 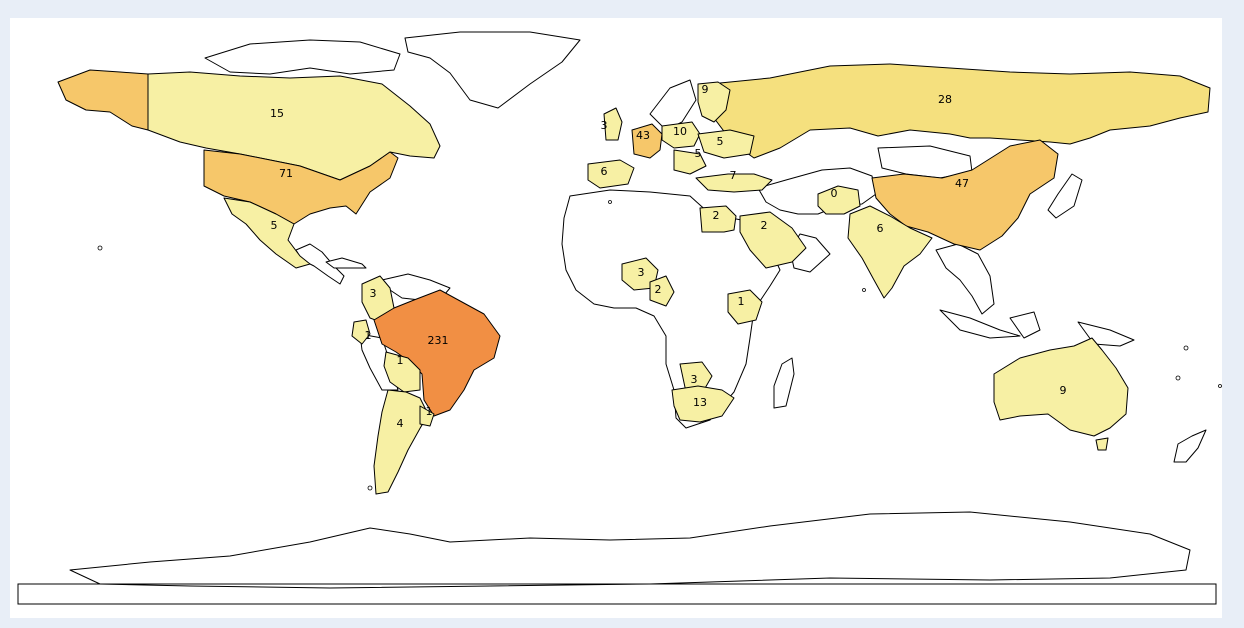 What do you see at coordinates (103, 100) in the screenshot?
I see `country-usa-alaska` at bounding box center [103, 100].